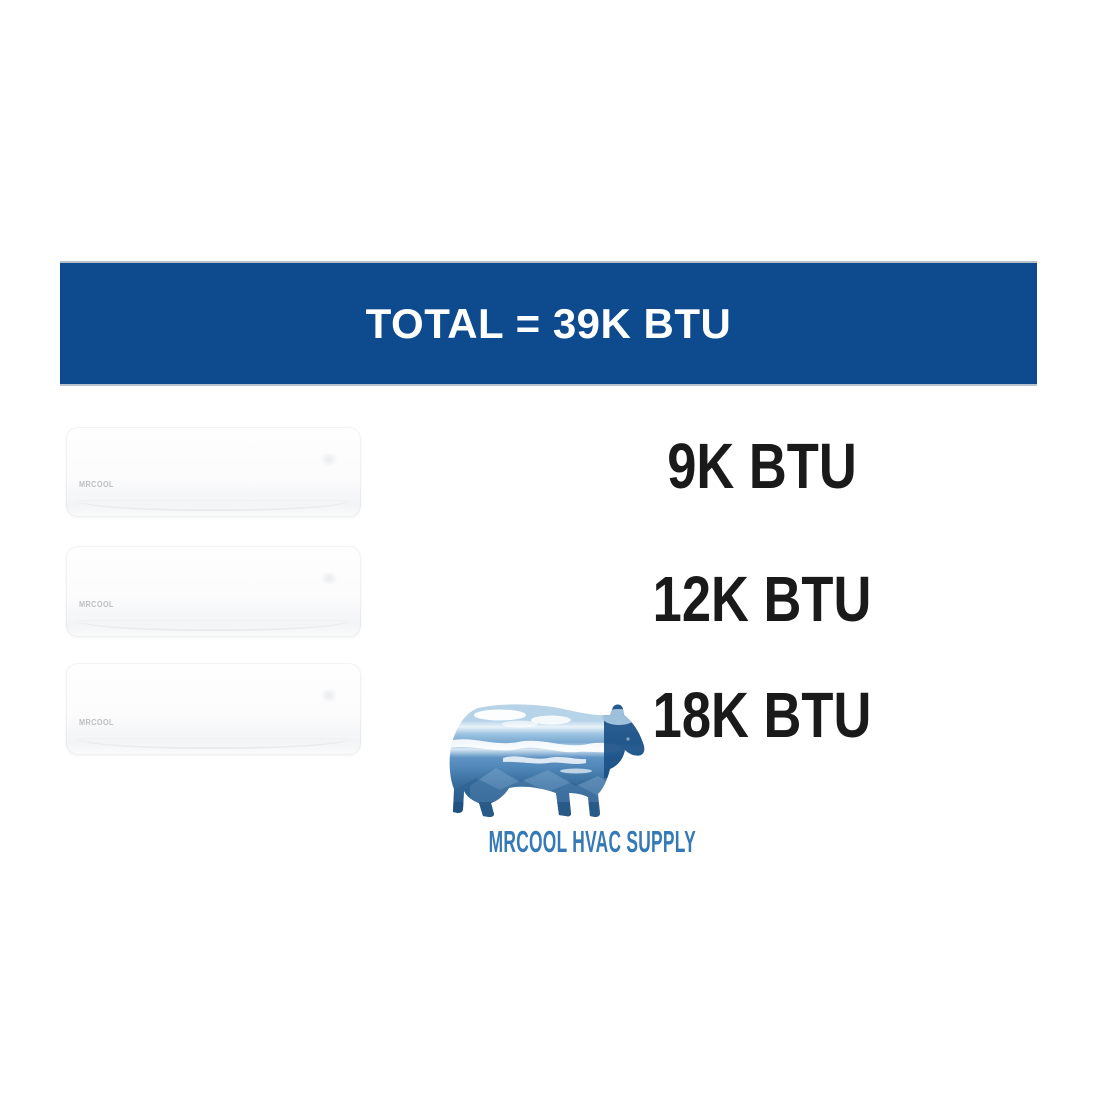 This screenshot has width=1096, height=1096. Describe the element at coordinates (592, 841) in the screenshot. I see `logo-wordmark: MRCOOL HVAC SUPPLY` at that location.